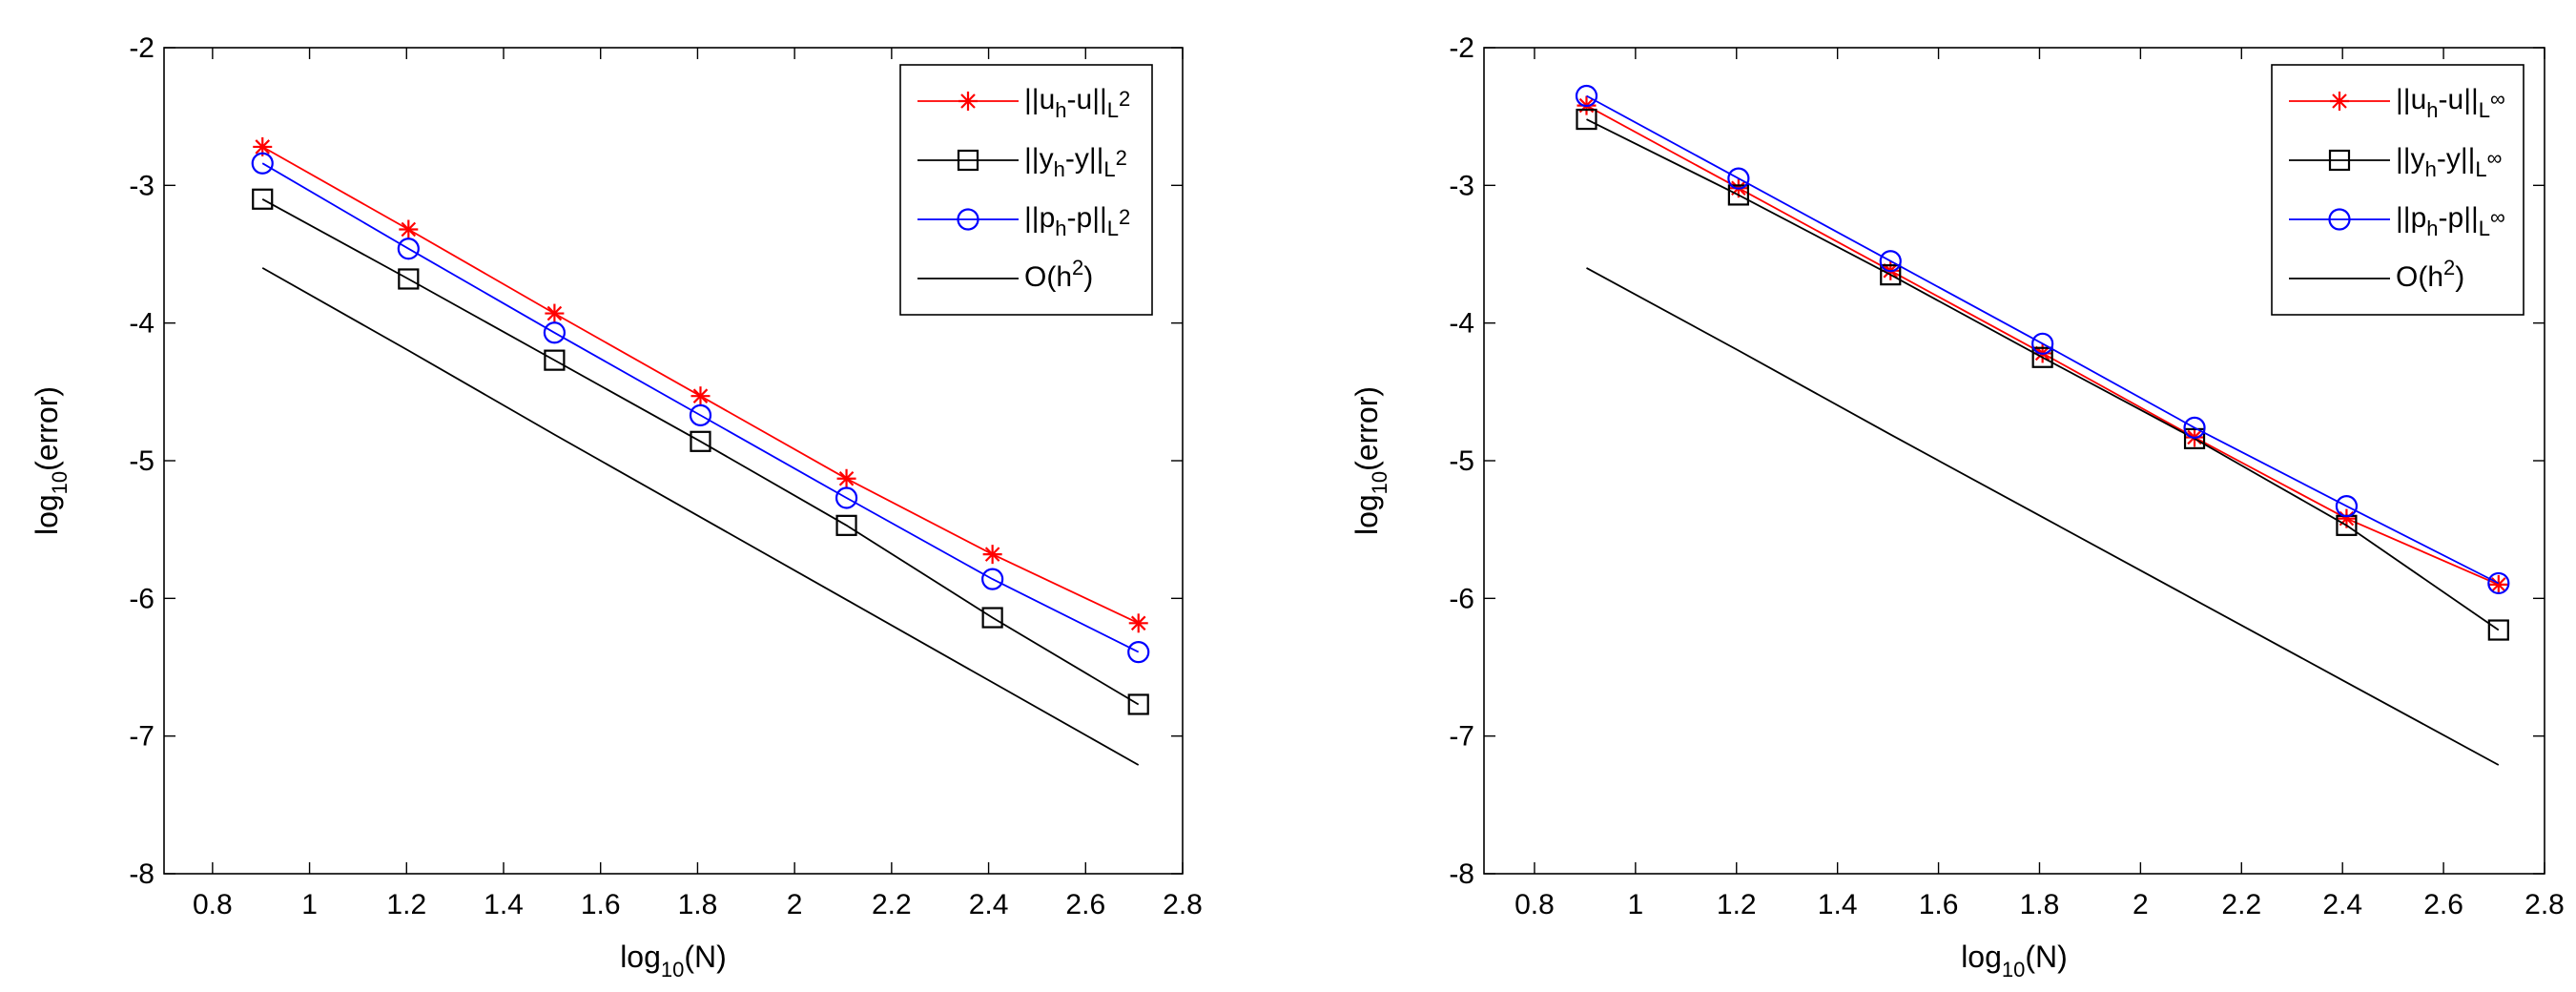  I want to click on legend-entry: ||yh-y||L∞, so click(2395, 162).